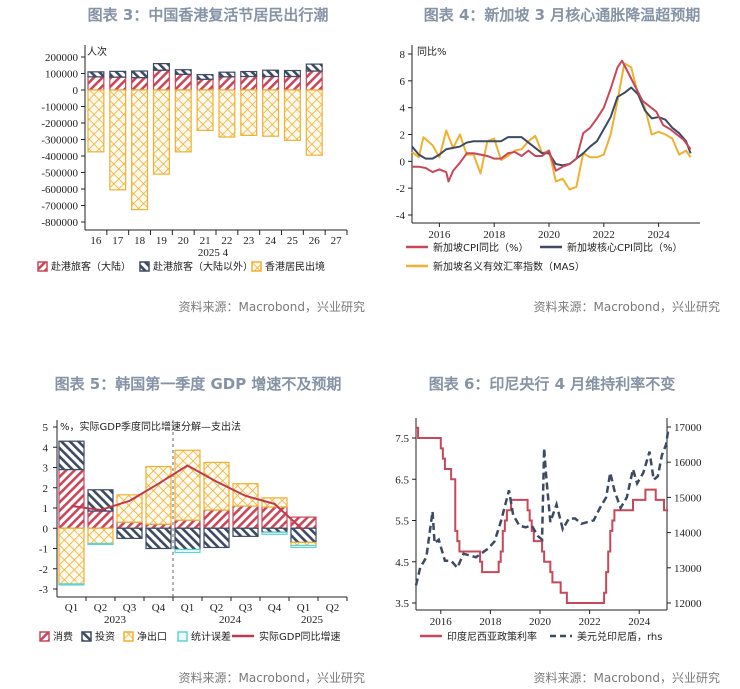 The width and height of the screenshot is (740, 689). Describe the element at coordinates (312, 620) in the screenshot. I see `chart5-year-label: 2025` at that location.